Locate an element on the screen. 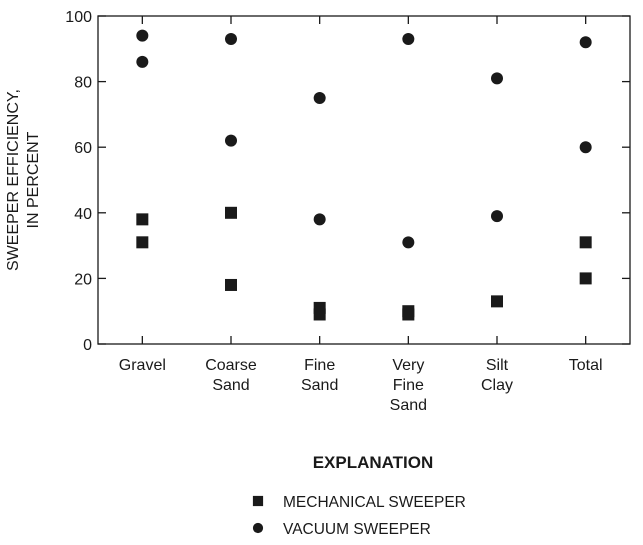  x-tick-label: Silt is located at coordinates (497, 365).